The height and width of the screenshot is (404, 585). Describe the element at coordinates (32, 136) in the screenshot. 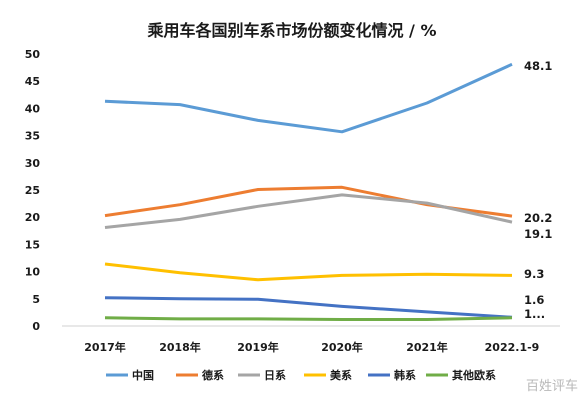

I see `y-tick-label: 35` at that location.